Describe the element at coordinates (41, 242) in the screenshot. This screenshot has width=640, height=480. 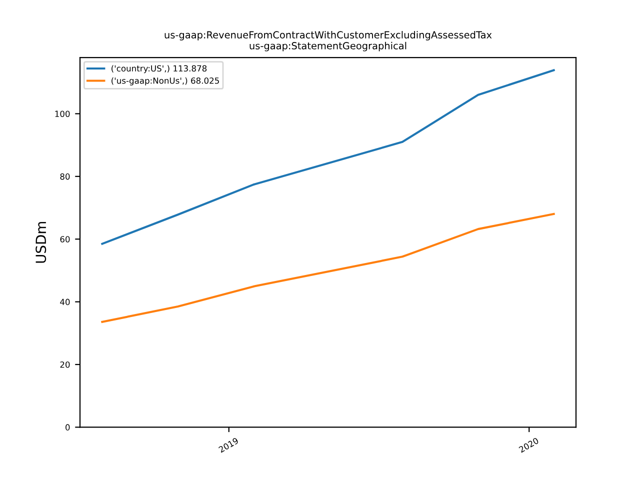
I see `y-axis-title: USDm` at that location.